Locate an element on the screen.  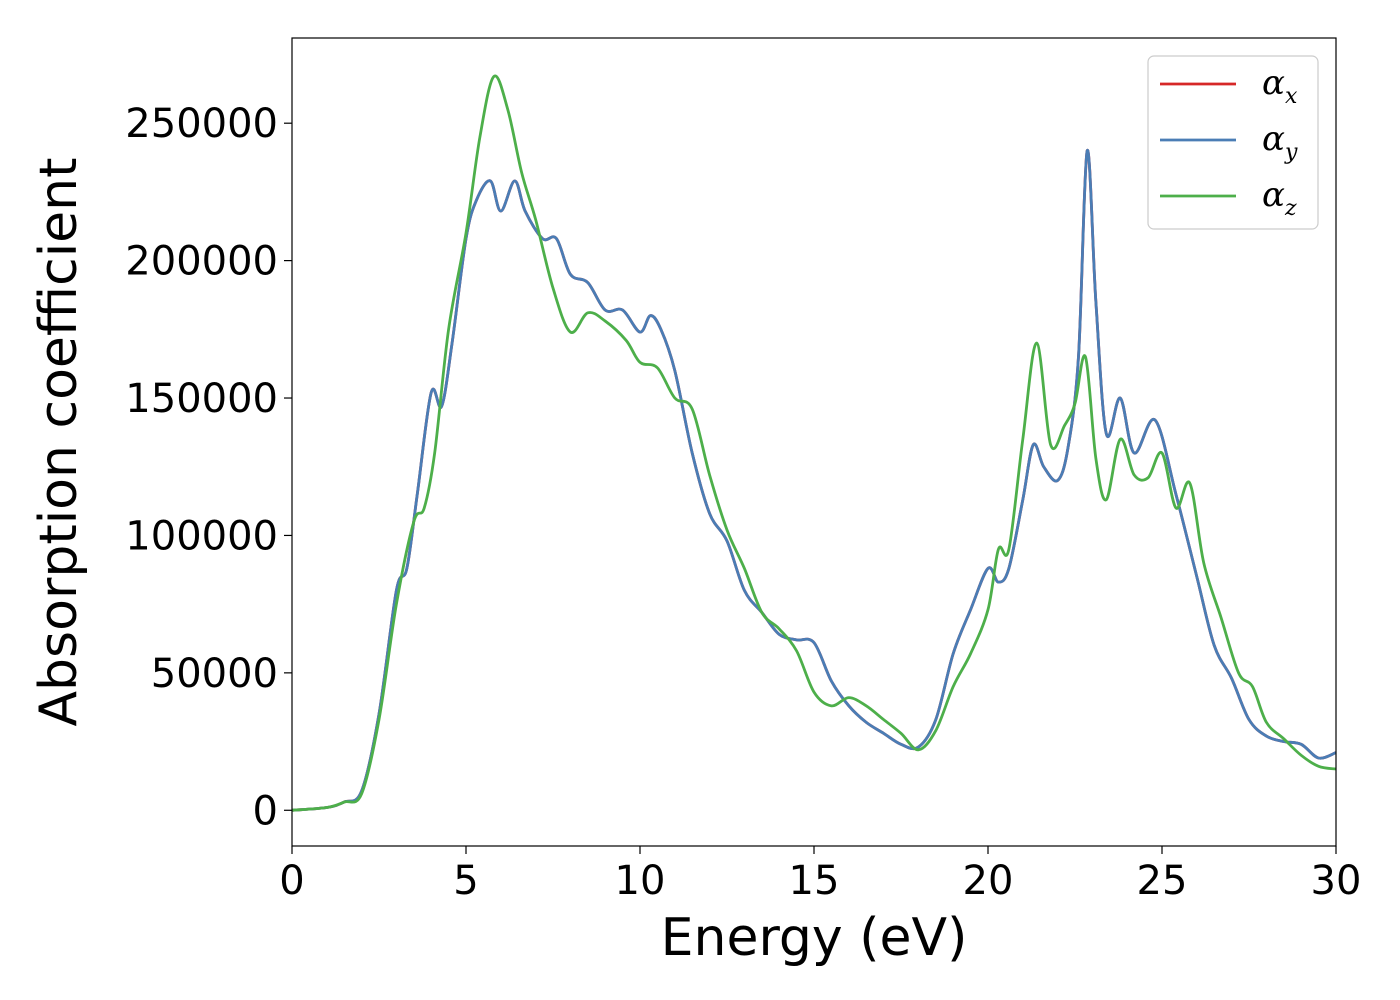
legend: αx αy αz is located at coordinates (1233, 142).